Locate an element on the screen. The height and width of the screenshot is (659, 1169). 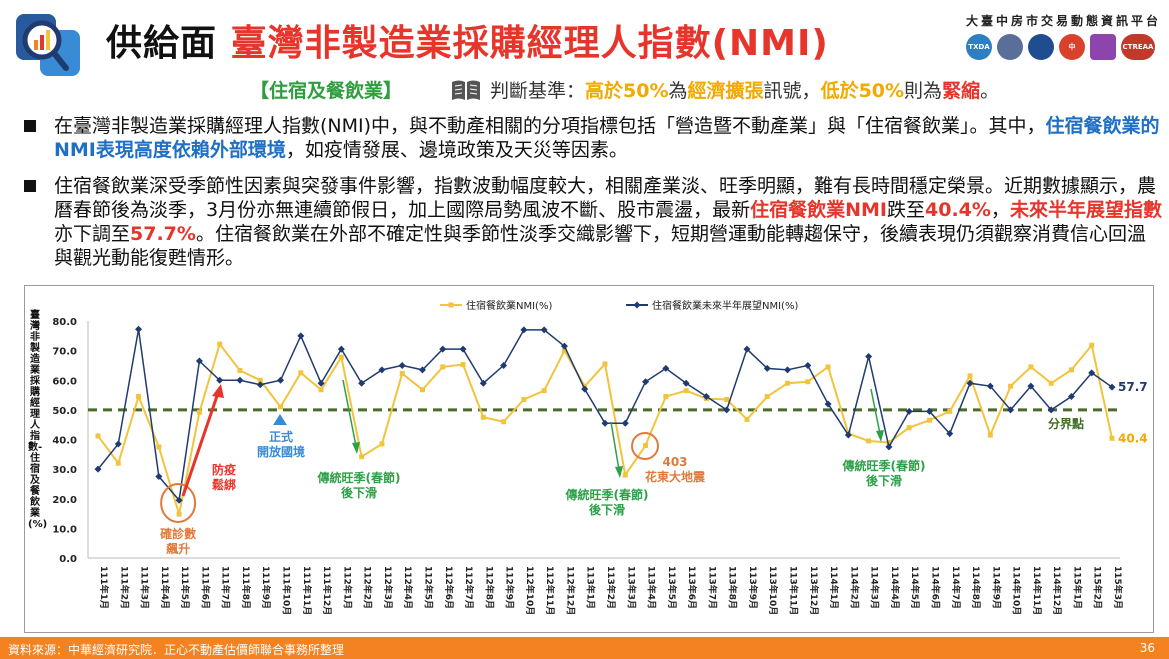
page-title: 供給面 臺灣非製造業採購經理人指數(NMI) is located at coordinates (467, 40).